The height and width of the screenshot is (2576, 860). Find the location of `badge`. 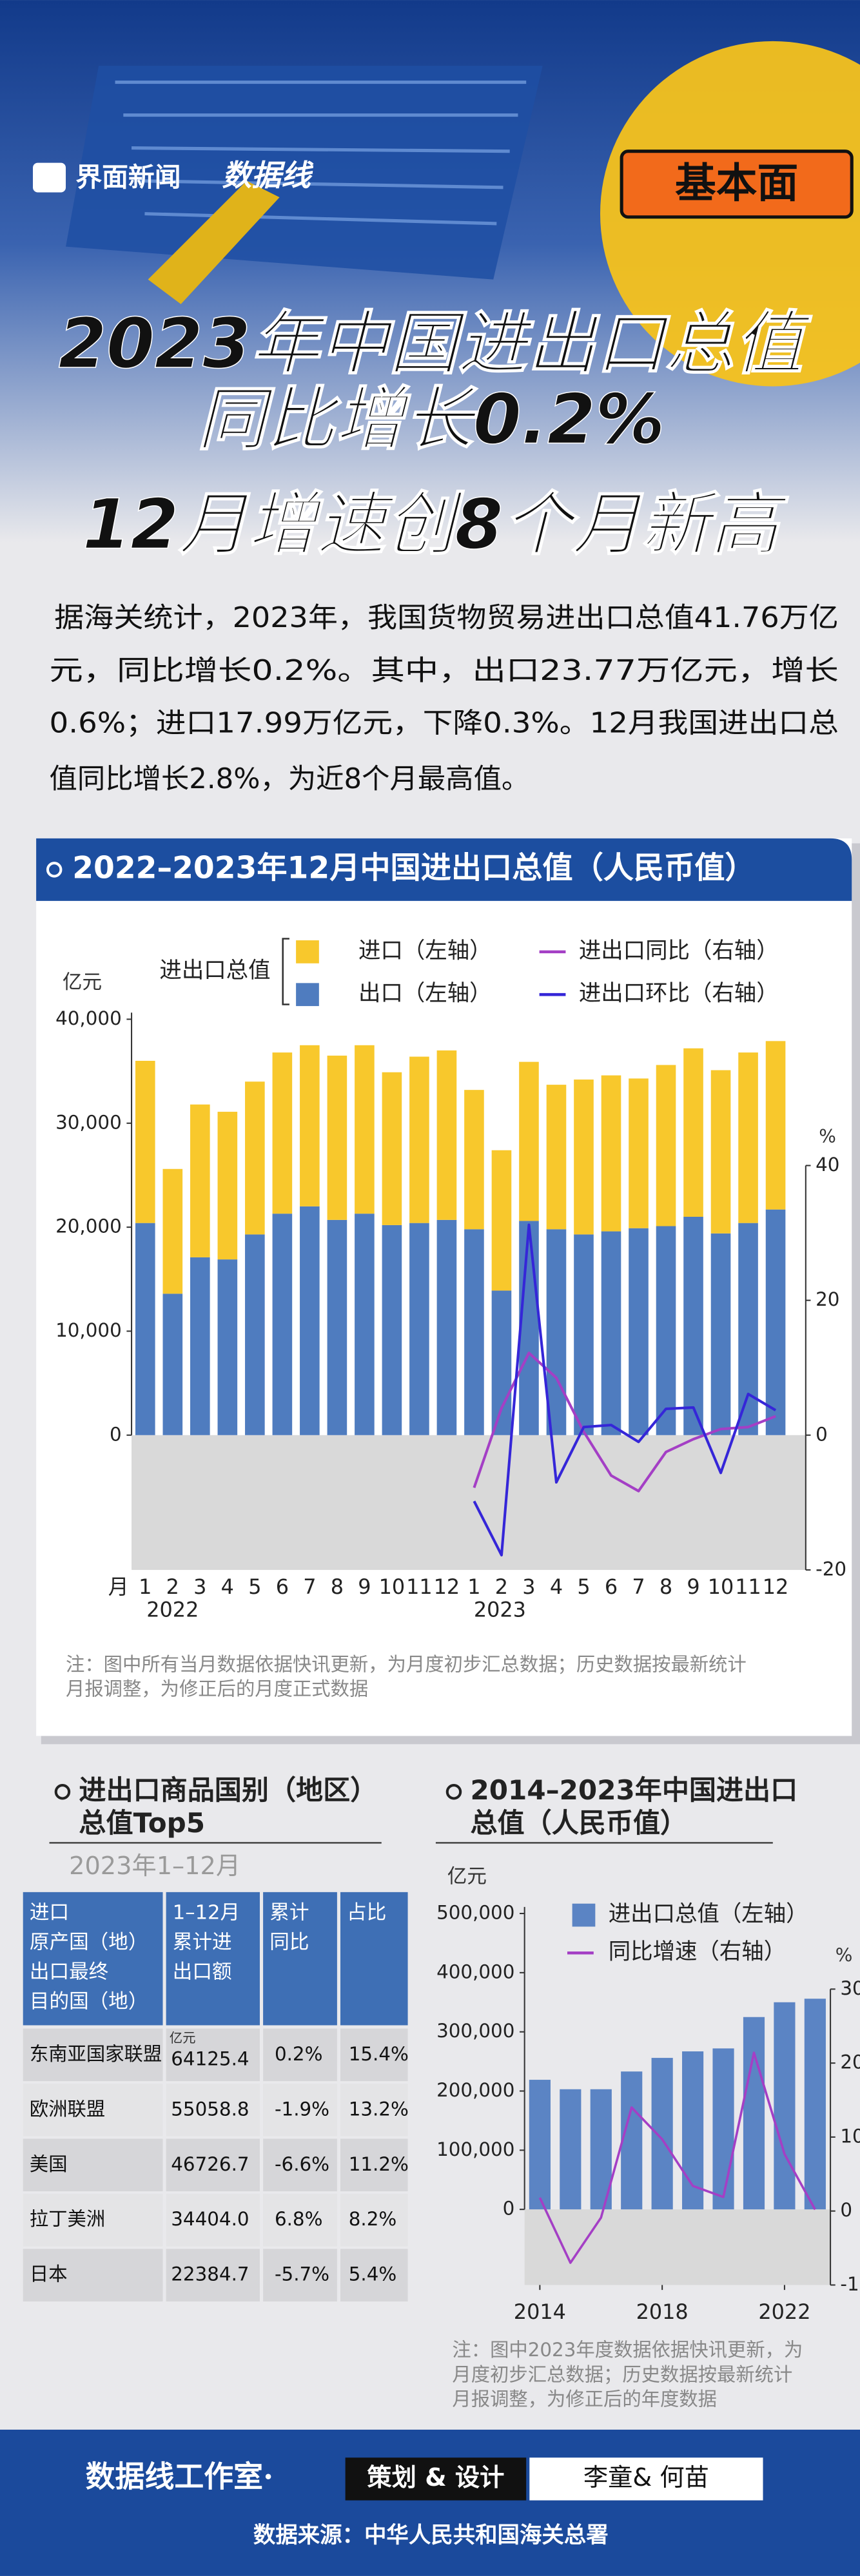

badge is located at coordinates (737, 184).